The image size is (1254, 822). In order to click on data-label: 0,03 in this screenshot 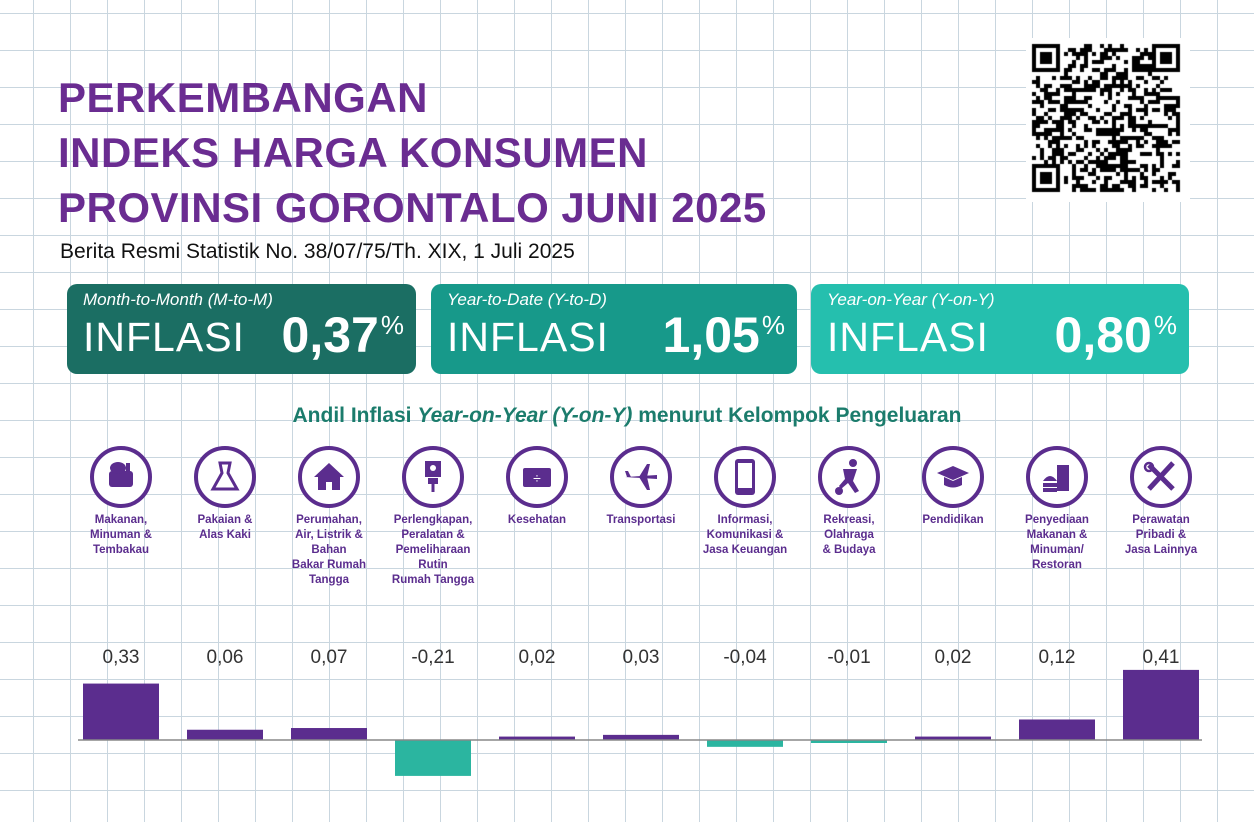, I will do `click(641, 657)`.